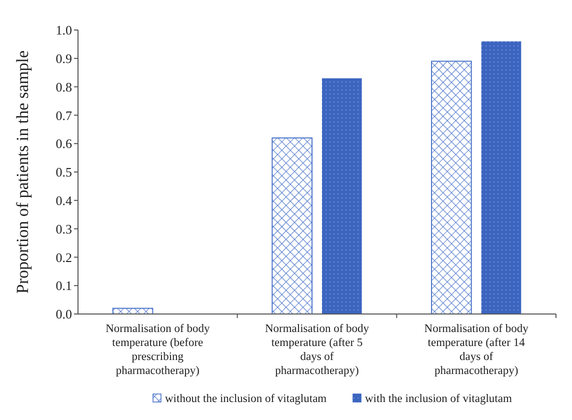  I want to click on y-axis-title: Proportion of patients in the sample, so click(22, 172).